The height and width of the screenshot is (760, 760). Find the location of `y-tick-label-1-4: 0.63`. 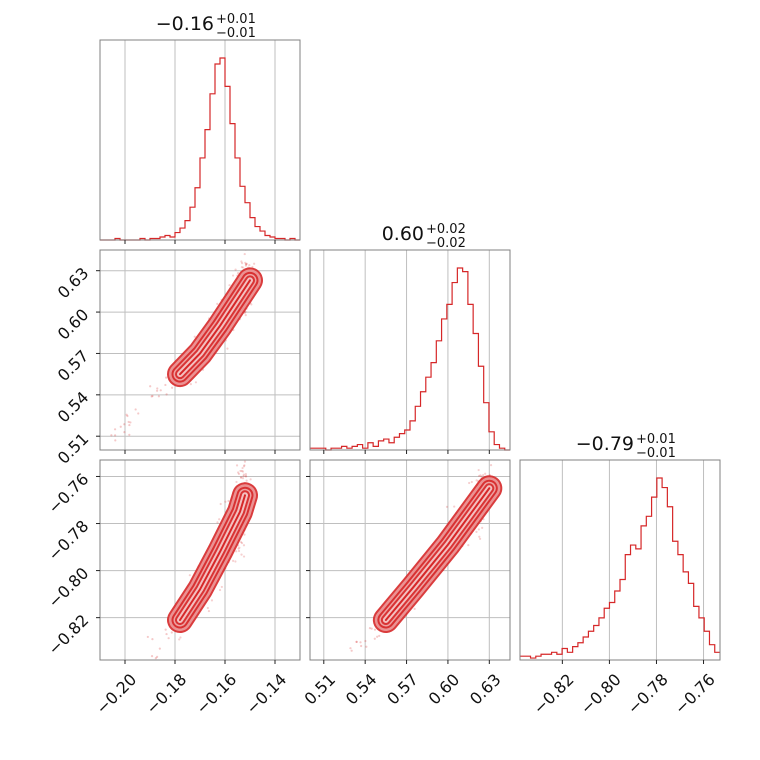

y-tick-label-1-4: 0.63 is located at coordinates (73, 283).